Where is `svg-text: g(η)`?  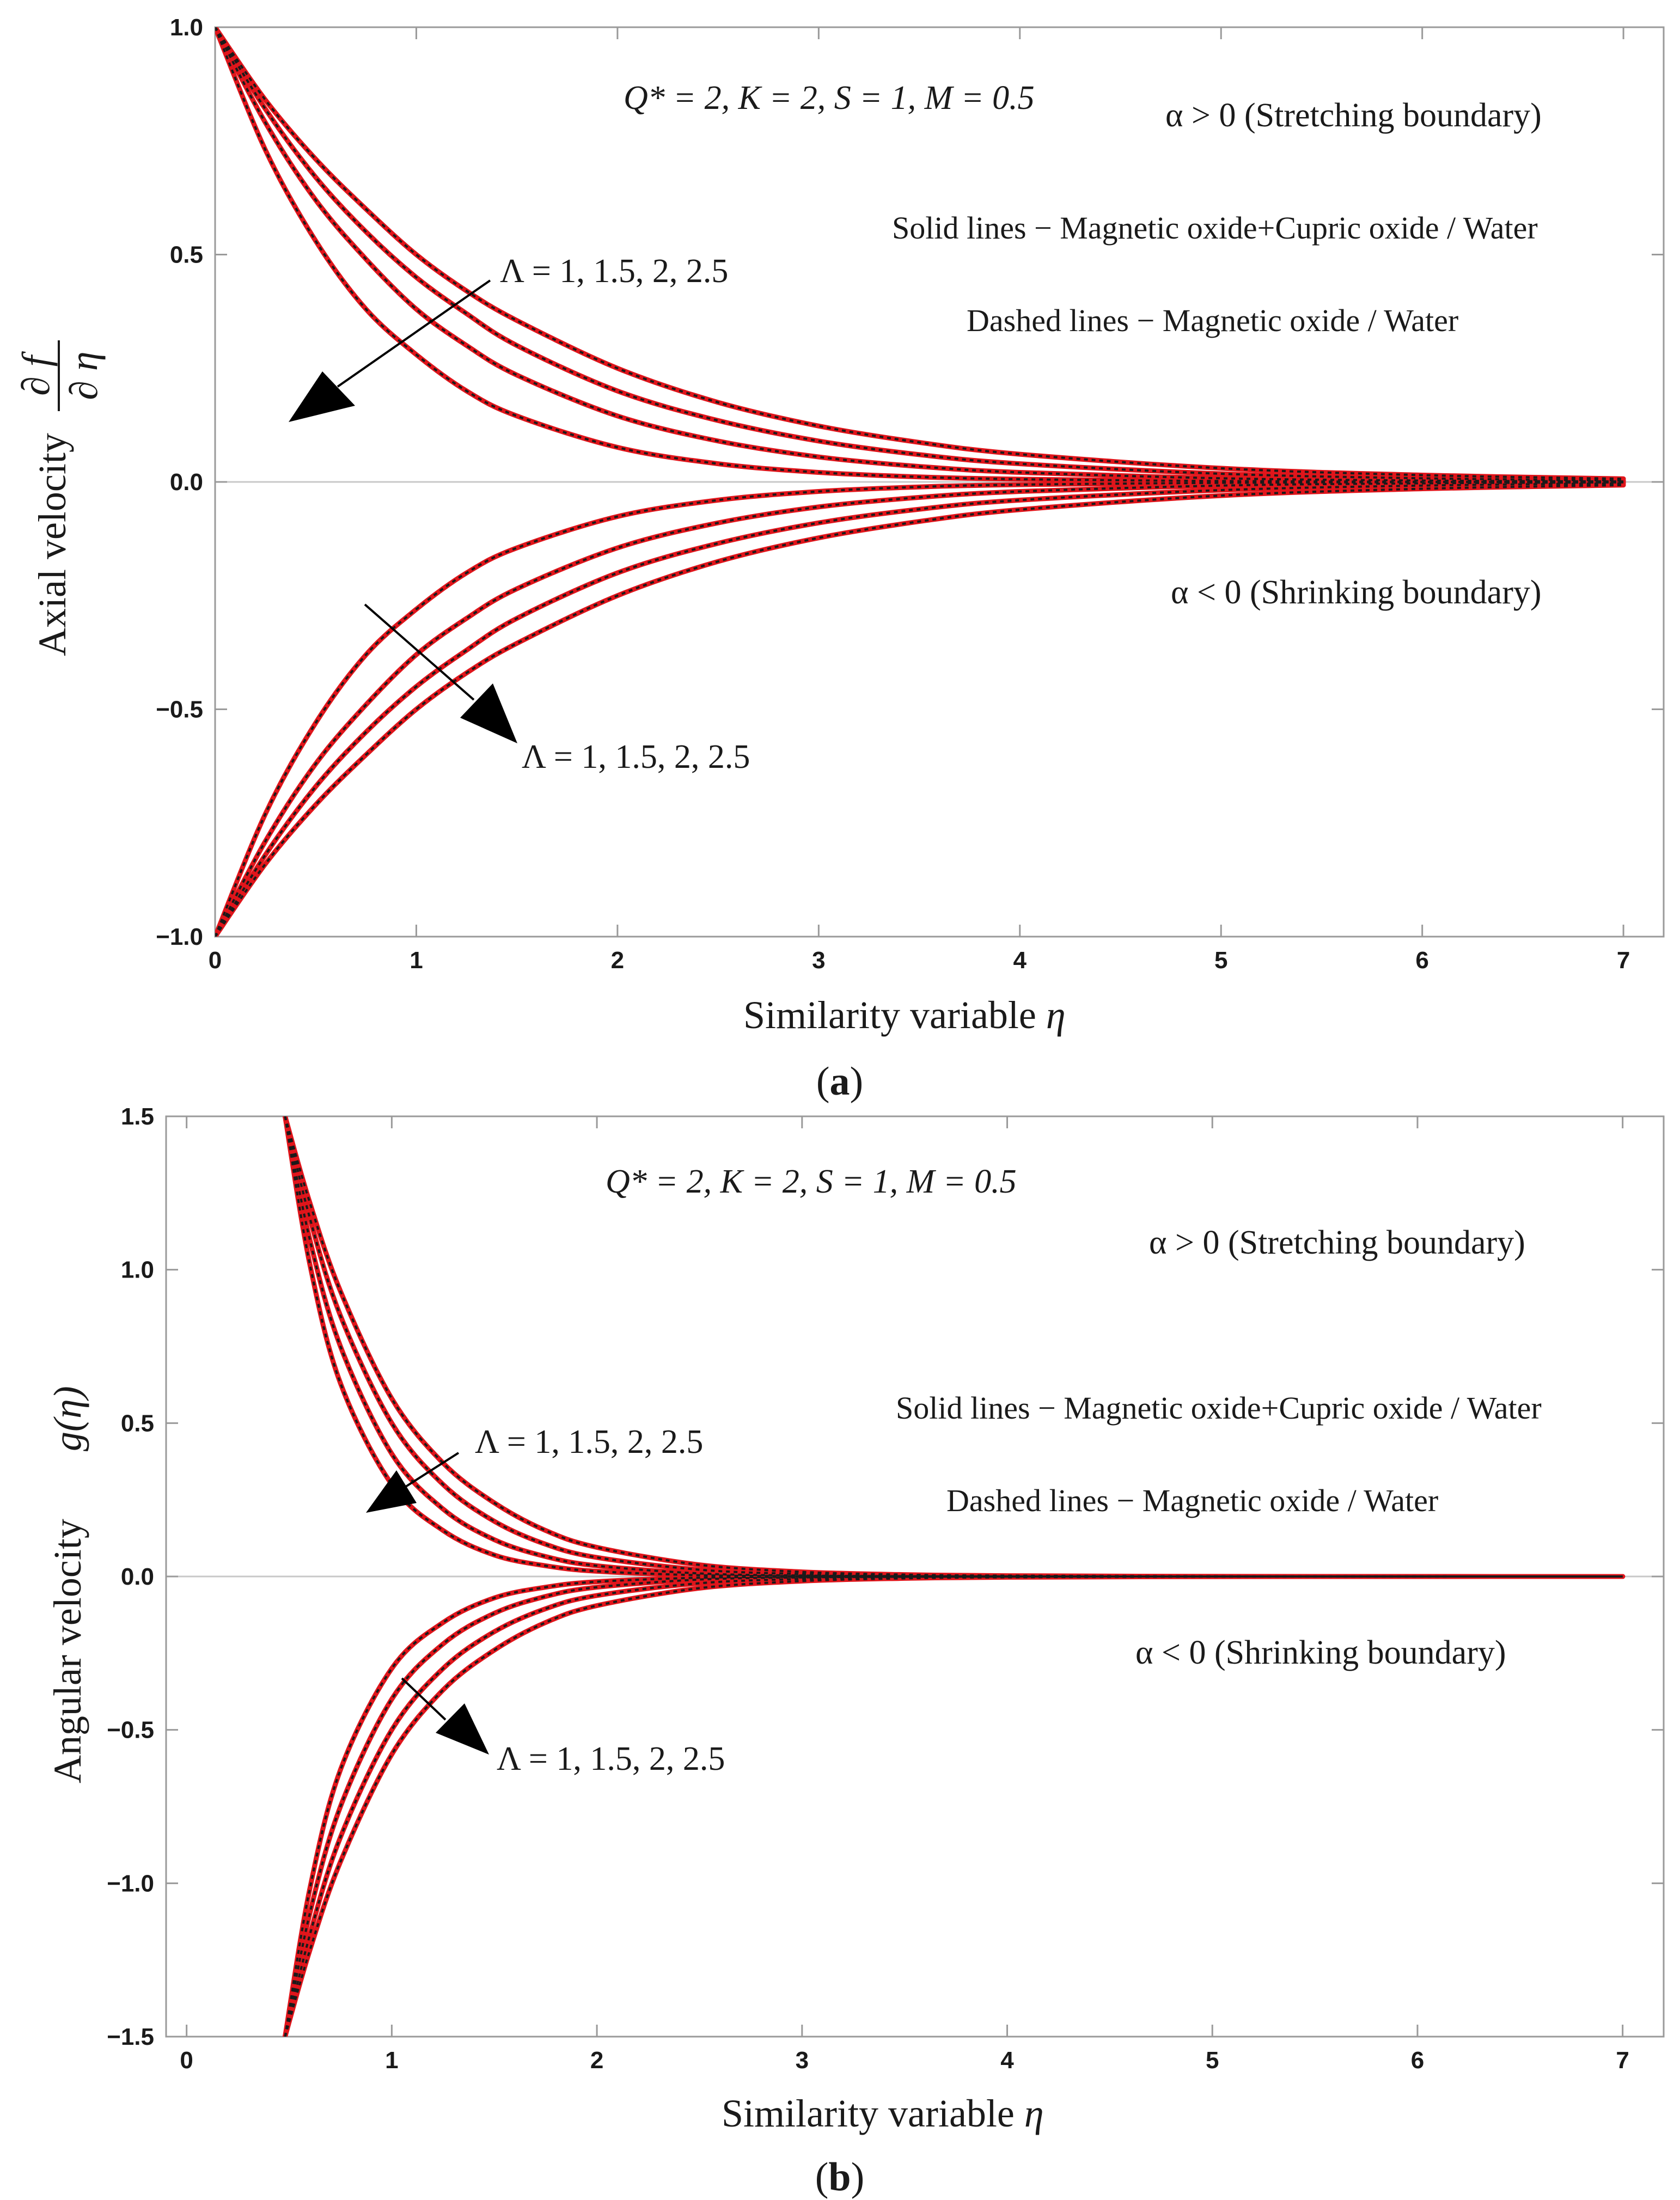 svg-text: g(η) is located at coordinates (67, 1419).